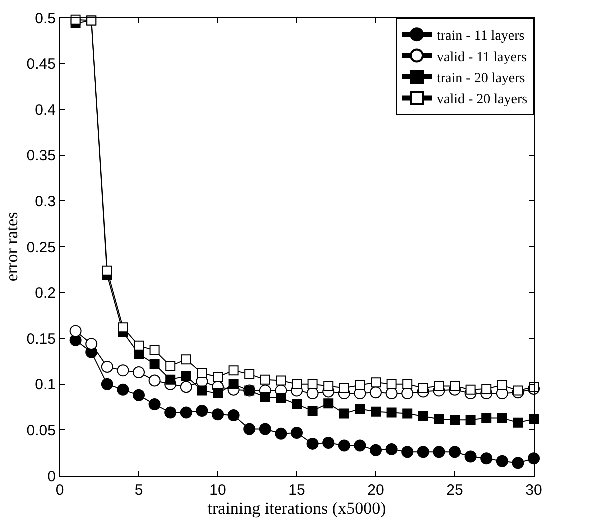  I want to click on x-tick-label: 20, so click(376, 490).